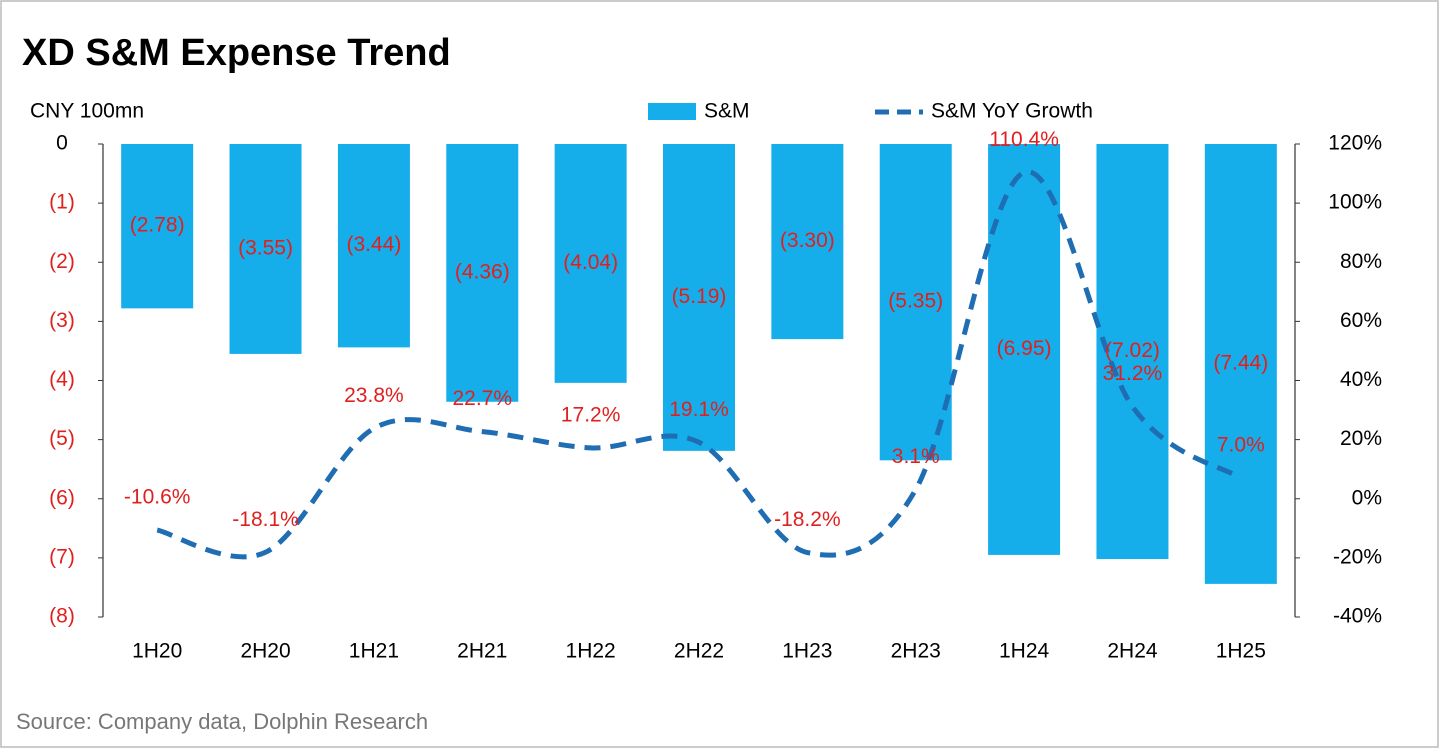 The image size is (1440, 749). What do you see at coordinates (1355, 202) in the screenshot?
I see `y2-tick-label: 100%` at bounding box center [1355, 202].